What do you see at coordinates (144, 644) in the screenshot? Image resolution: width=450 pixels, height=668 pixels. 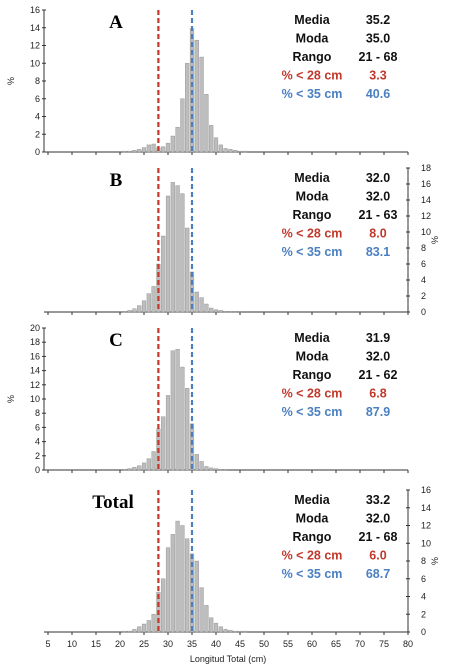 I see `x-tick-label: 25` at bounding box center [144, 644].